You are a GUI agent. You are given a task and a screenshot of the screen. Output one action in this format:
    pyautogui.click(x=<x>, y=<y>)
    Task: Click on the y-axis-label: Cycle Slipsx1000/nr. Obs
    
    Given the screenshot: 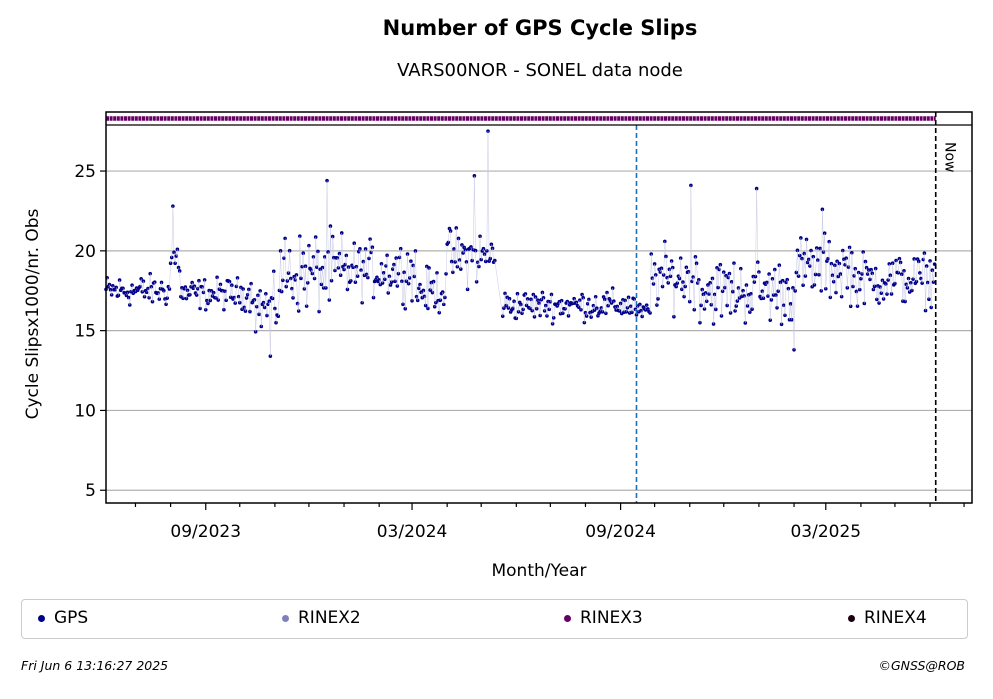 What is the action you would take?
    pyautogui.click(x=33, y=313)
    